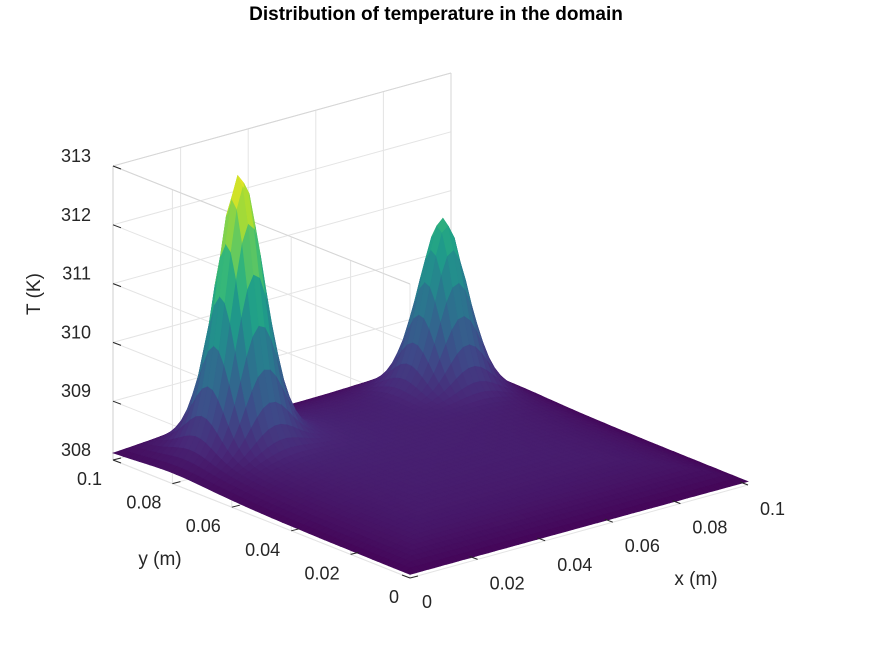 This screenshot has width=872, height=654. What do you see at coordinates (76, 215) in the screenshot?
I see `z-tick-label: 312` at bounding box center [76, 215].